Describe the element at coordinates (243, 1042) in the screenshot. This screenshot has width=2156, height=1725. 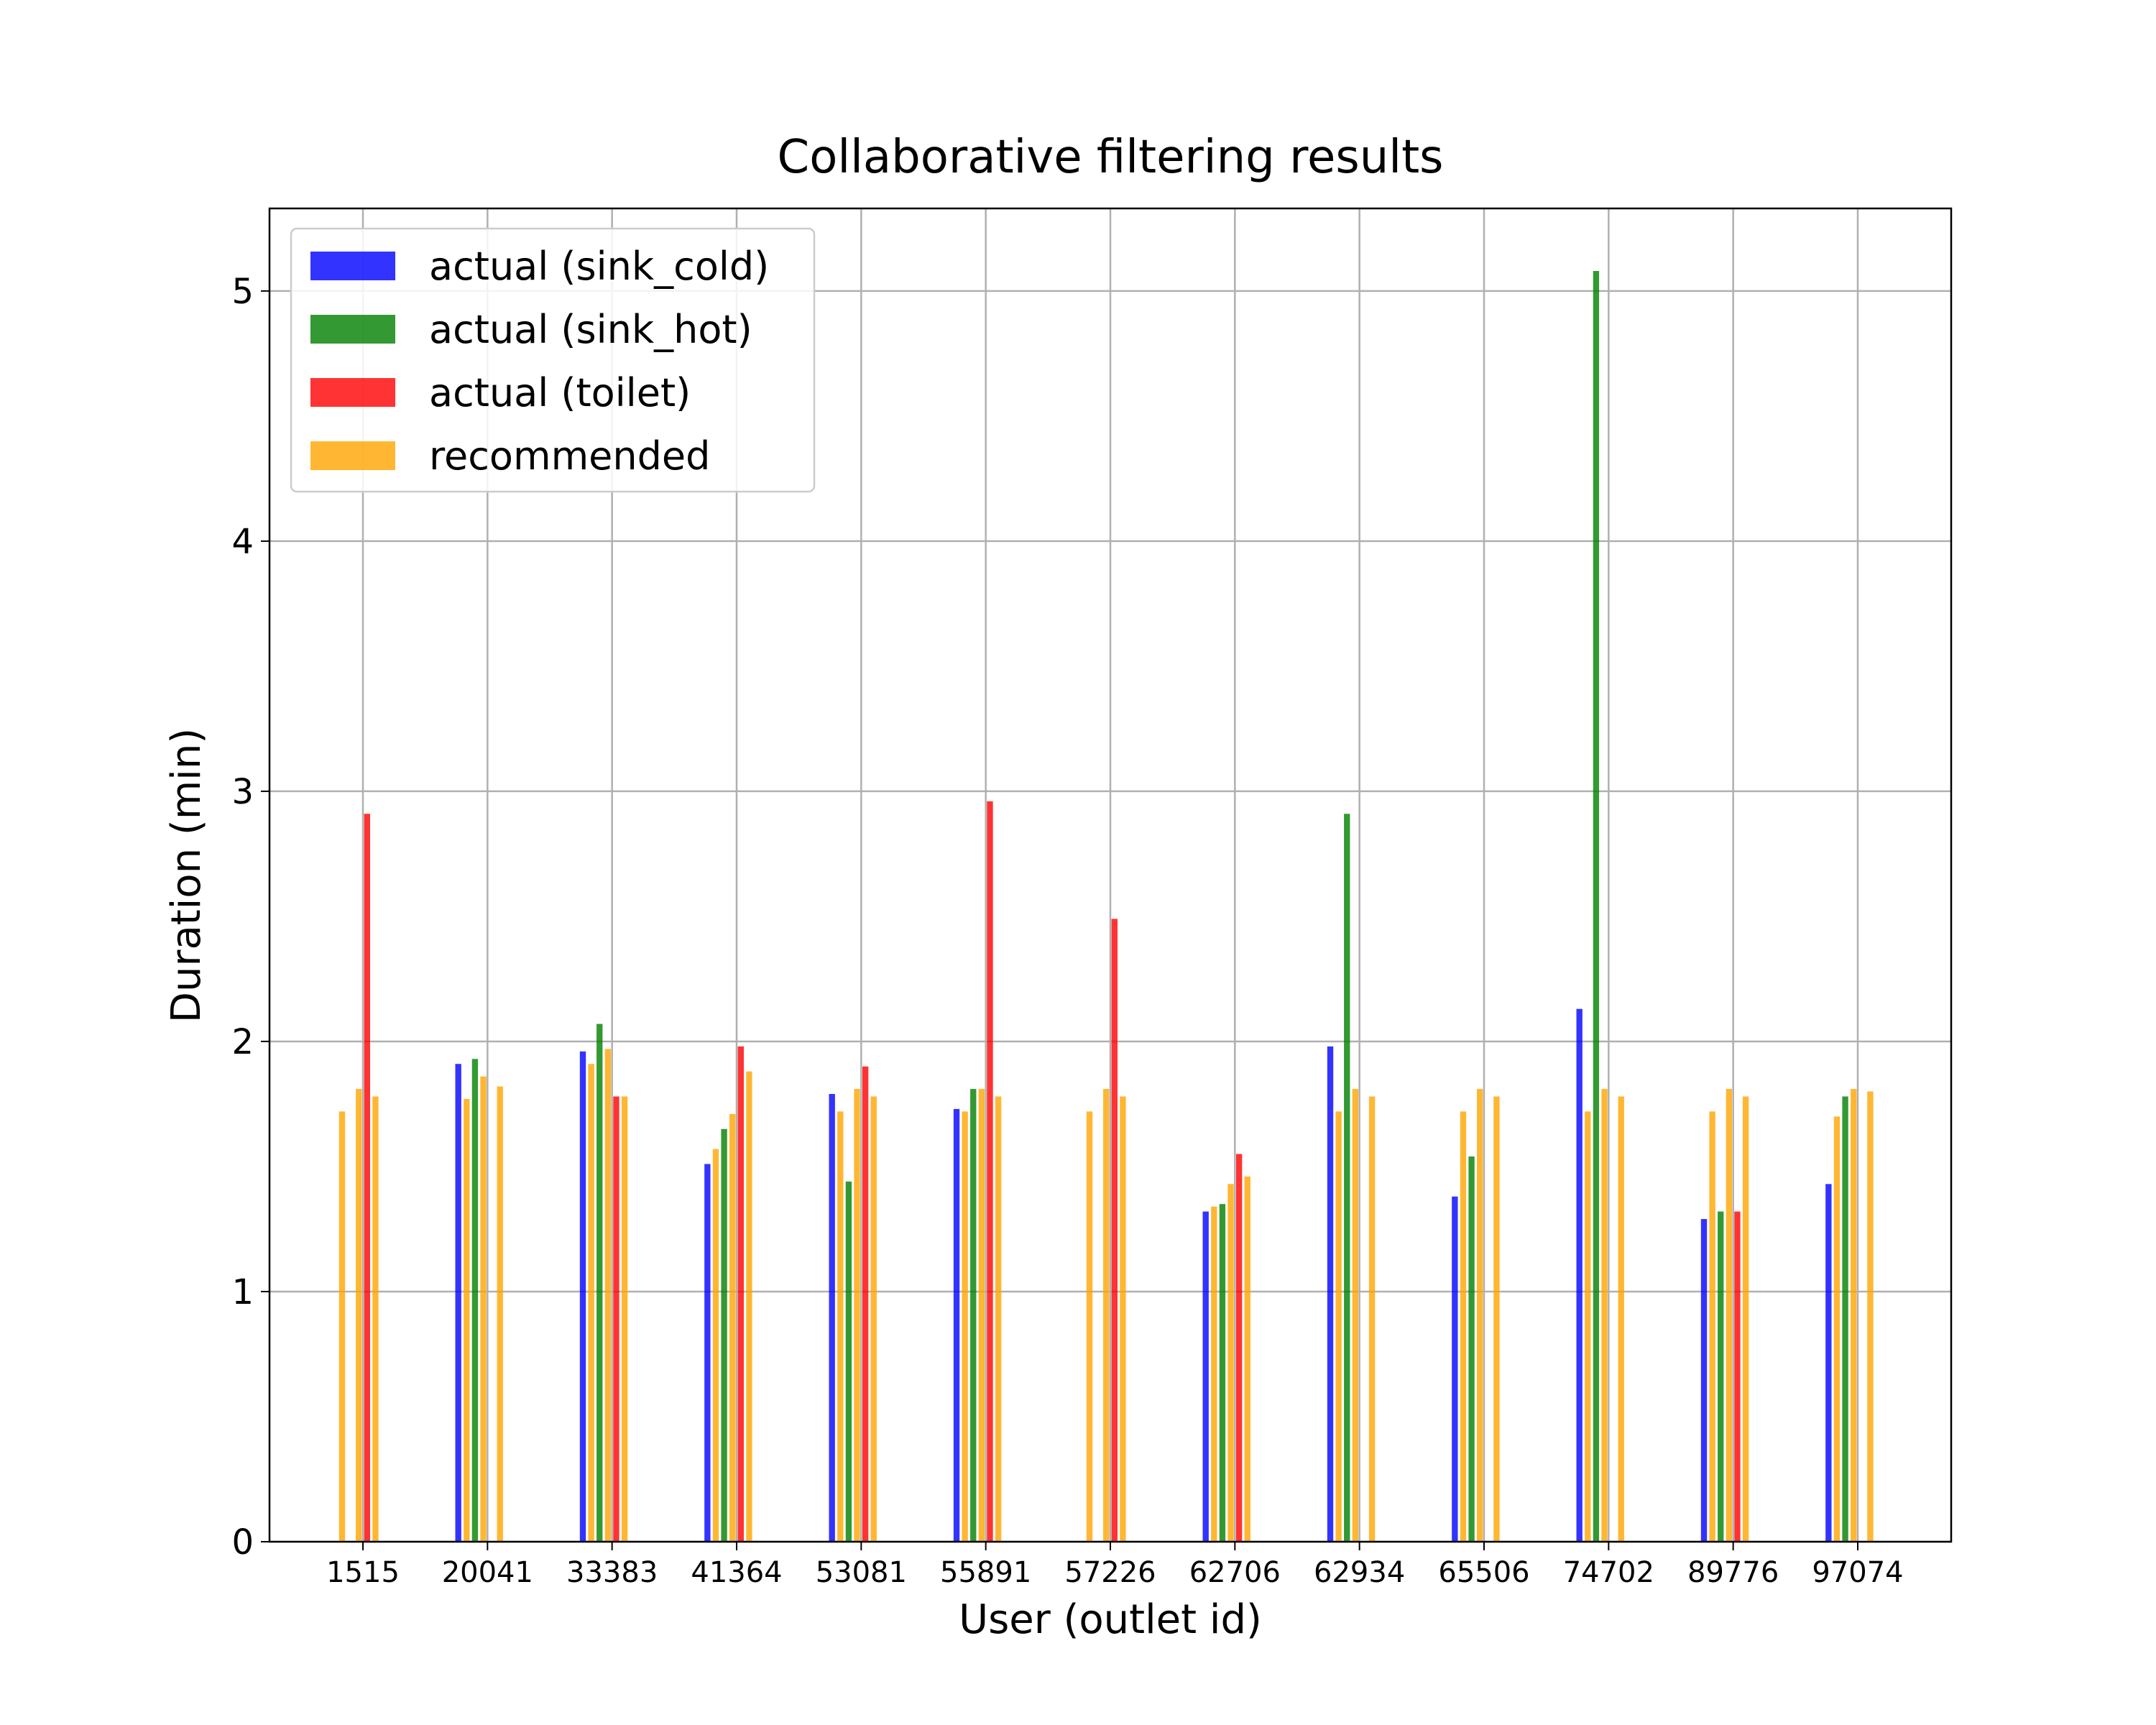
I see `y-tick-label: 2` at that location.